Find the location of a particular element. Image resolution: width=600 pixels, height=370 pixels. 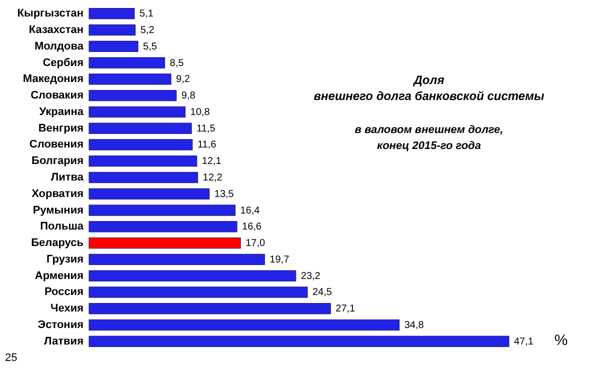

y-tick-label: Польша is located at coordinates (62, 226).